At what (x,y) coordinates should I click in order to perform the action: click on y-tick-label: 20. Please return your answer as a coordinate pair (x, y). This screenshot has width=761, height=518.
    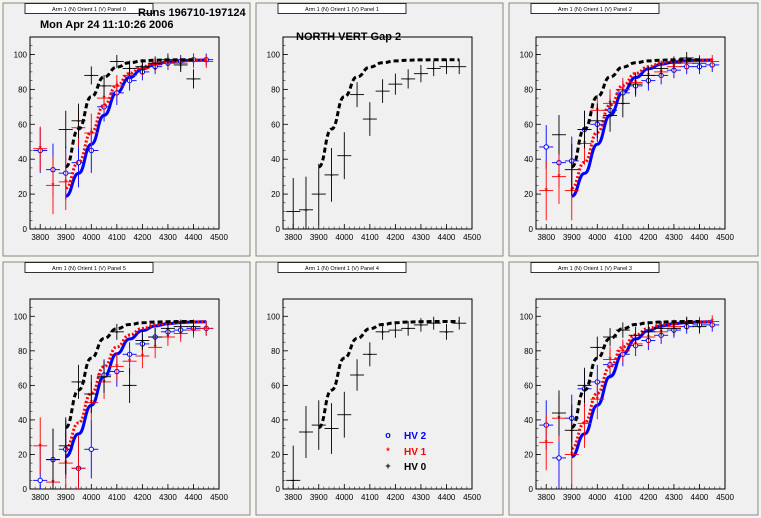
    Looking at the image, I should click on (22, 194).